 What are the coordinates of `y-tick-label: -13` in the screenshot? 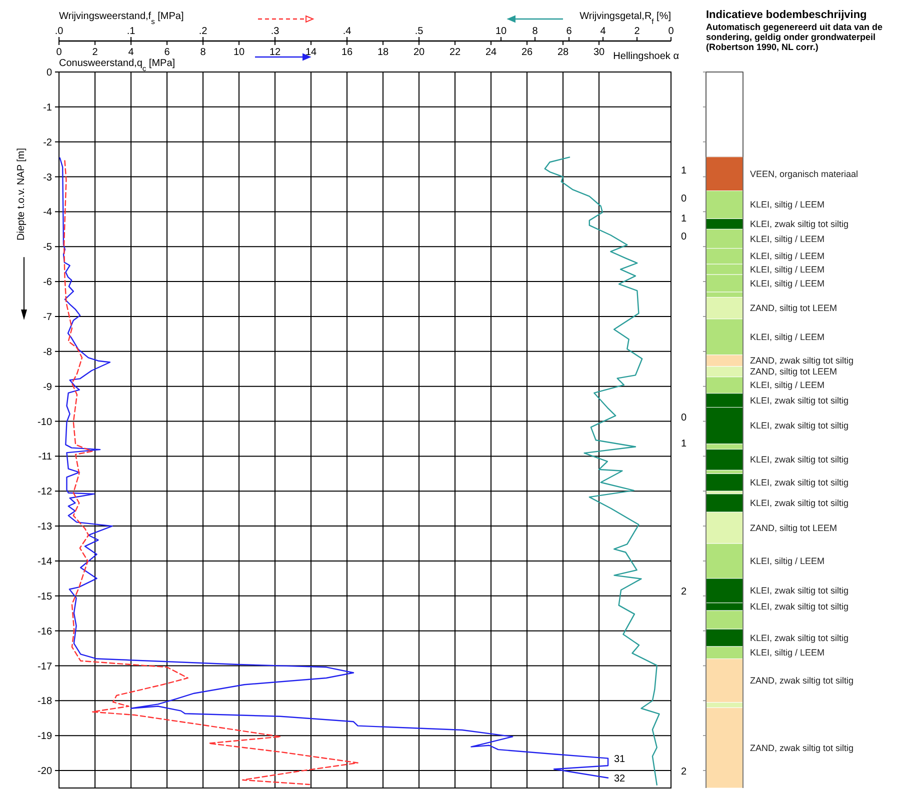 It's located at (45, 527).